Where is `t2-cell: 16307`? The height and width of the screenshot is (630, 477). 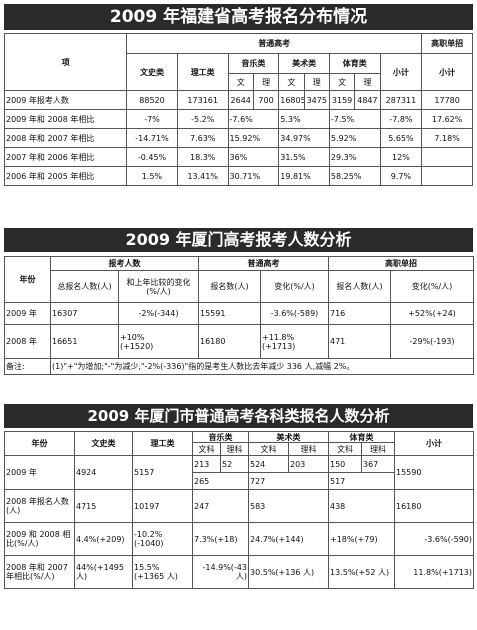 t2-cell: 16307 is located at coordinates (84, 313).